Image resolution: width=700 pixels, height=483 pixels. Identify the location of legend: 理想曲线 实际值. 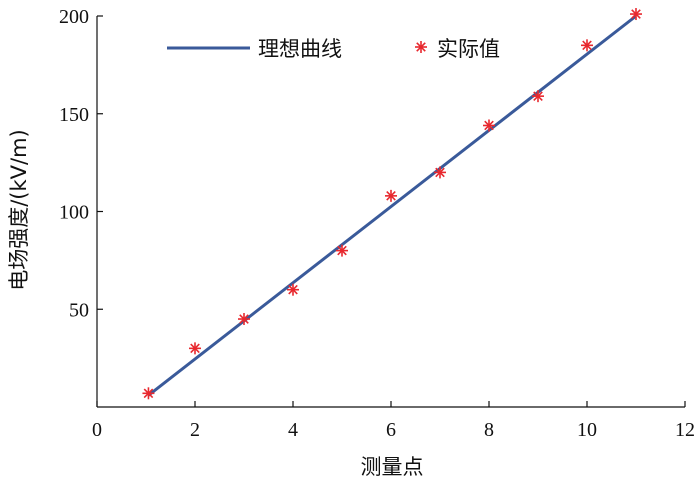
(333, 49).